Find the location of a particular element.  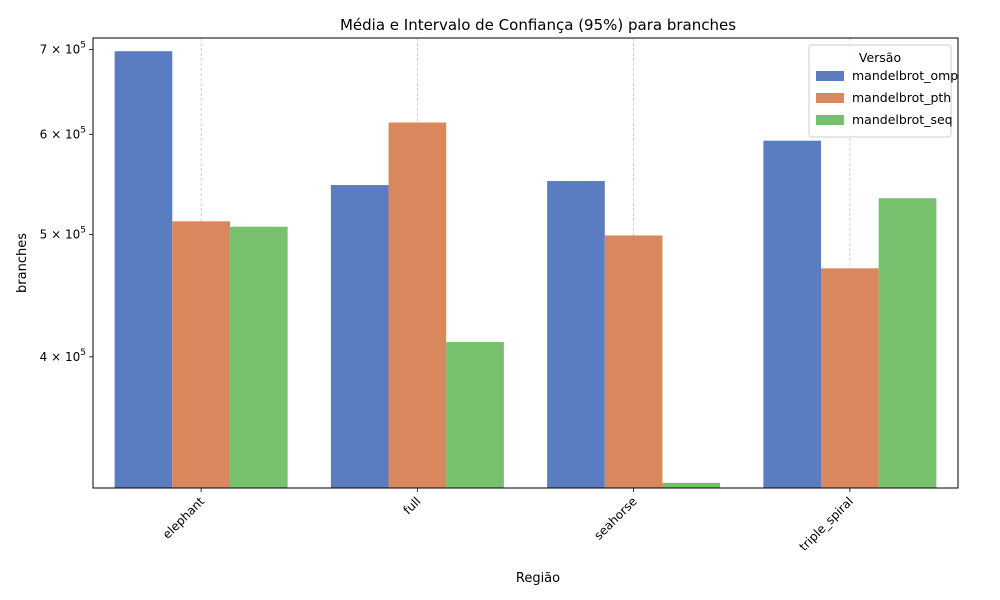

legend-entry-label: mandelbrot_pth is located at coordinates (901, 97).